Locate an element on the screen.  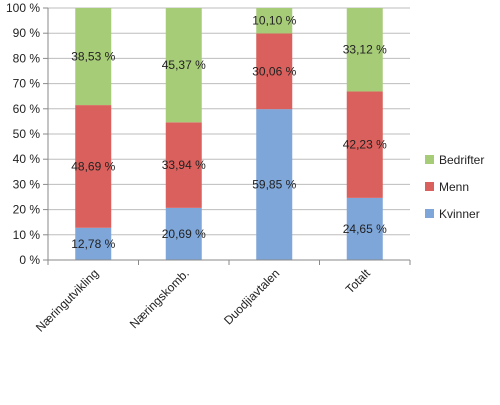
data-label: 20,69 % is located at coordinates (184, 234).